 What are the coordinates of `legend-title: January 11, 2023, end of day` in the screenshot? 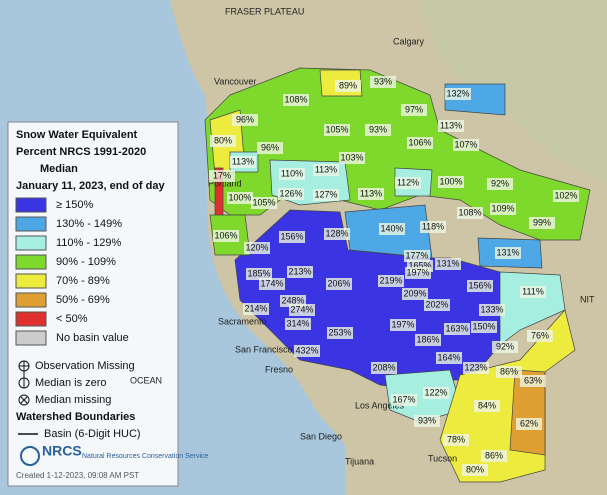 It's located at (90, 186).